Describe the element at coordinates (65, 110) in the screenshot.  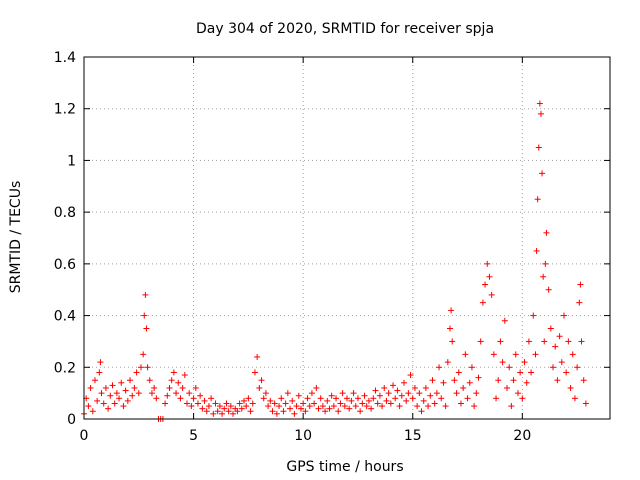
I see `y-tick-label: 1.2` at that location.